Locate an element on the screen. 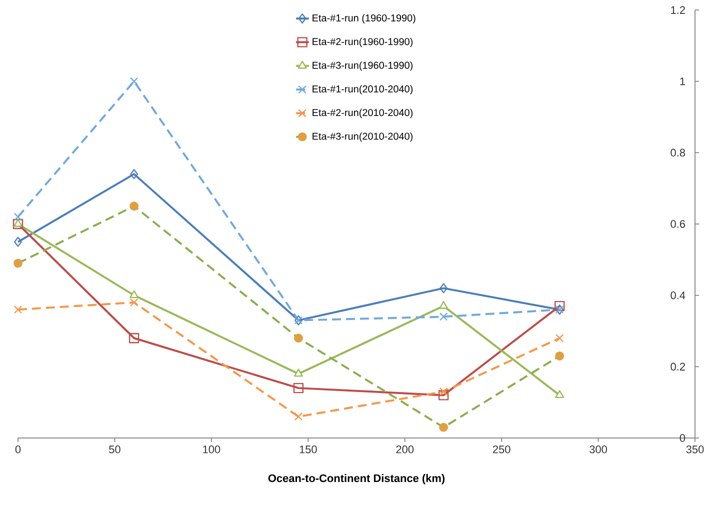 The height and width of the screenshot is (527, 712). y-tick-label: 1 is located at coordinates (682, 82).